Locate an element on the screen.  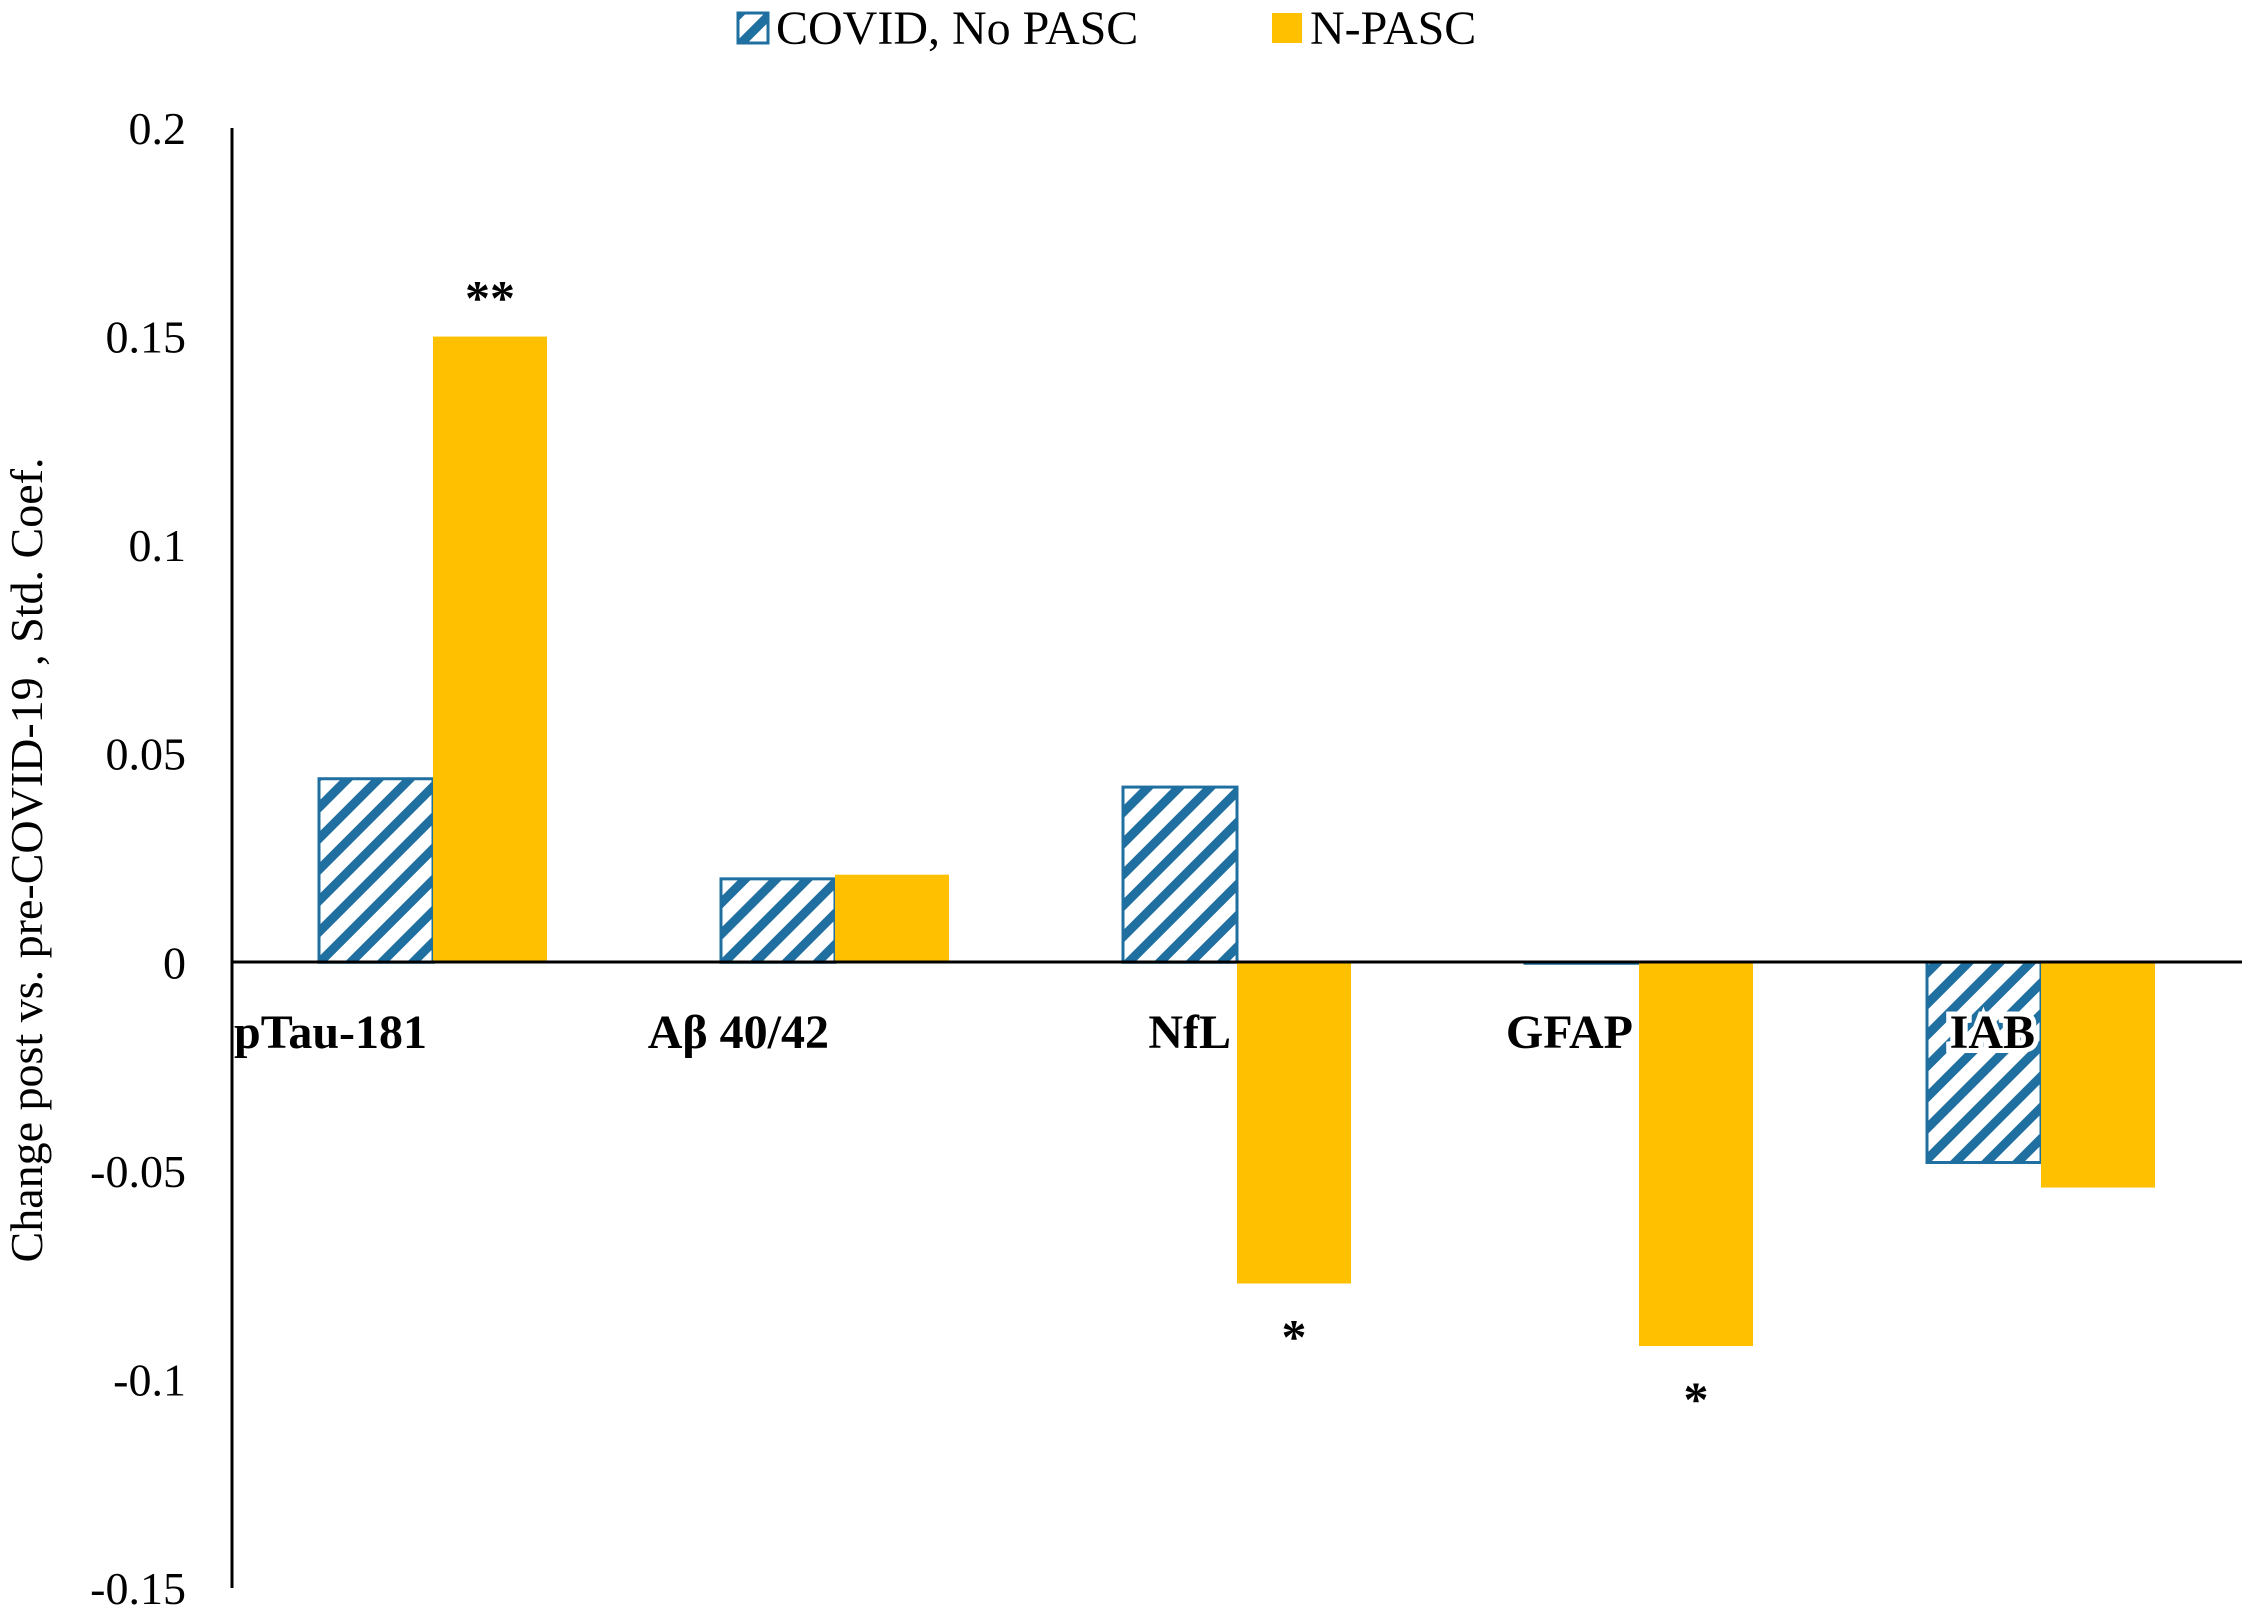
legend-label-covid-no-pasc: COVID, No PASC is located at coordinates (957, 28).